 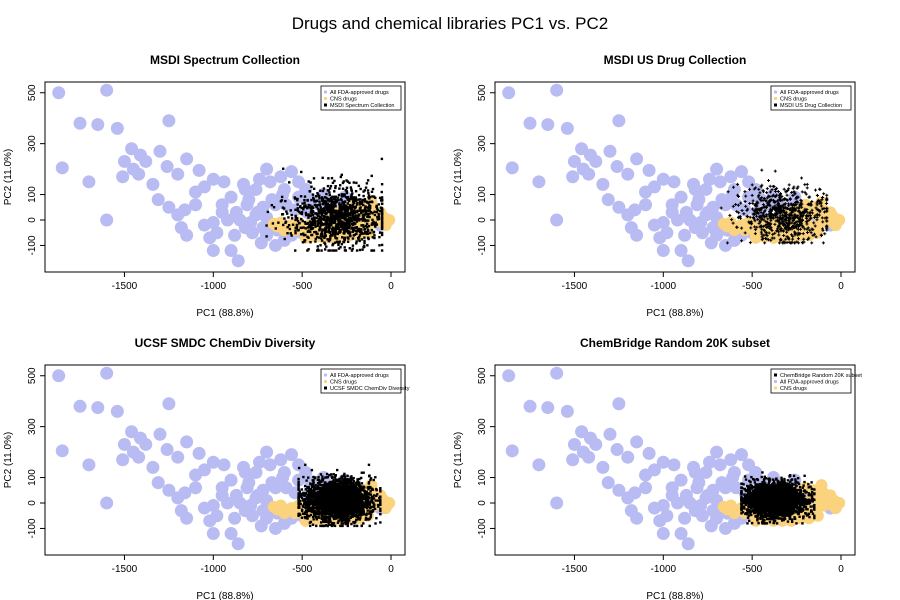 I want to click on y-tick-label: 300, so click(x=32, y=143).